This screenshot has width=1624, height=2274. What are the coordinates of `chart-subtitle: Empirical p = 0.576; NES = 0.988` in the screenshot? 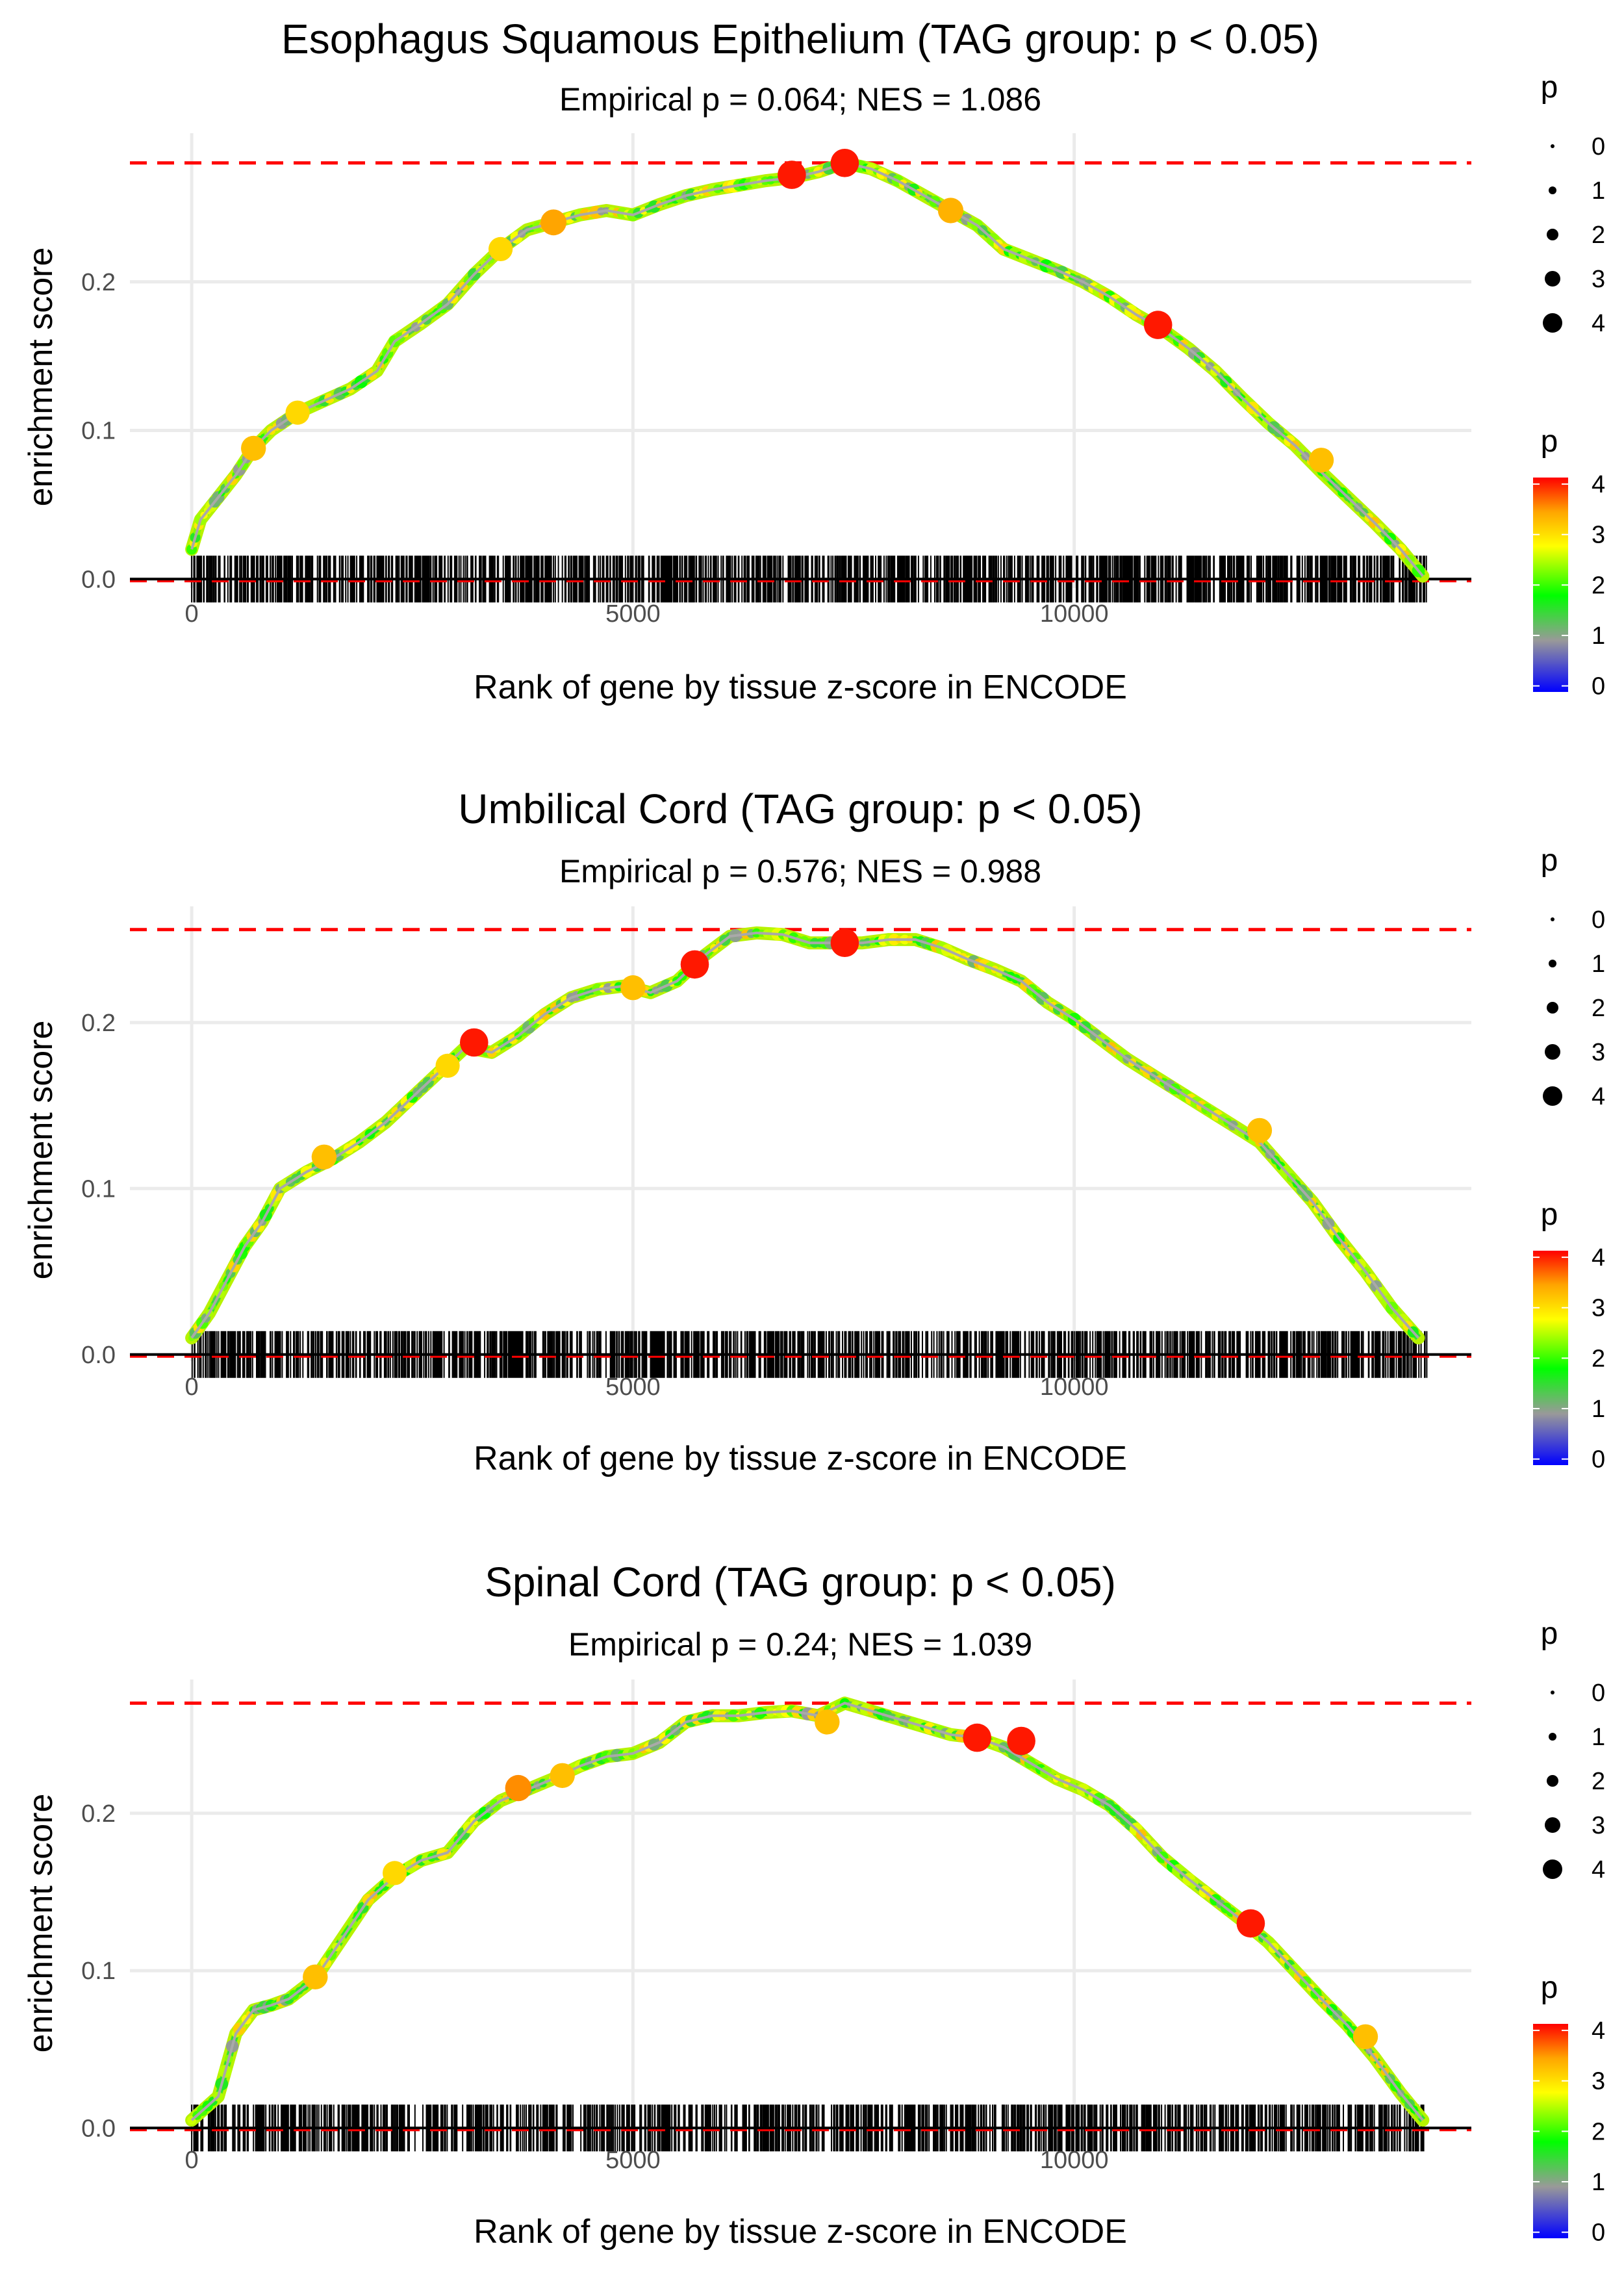 It's located at (800, 871).